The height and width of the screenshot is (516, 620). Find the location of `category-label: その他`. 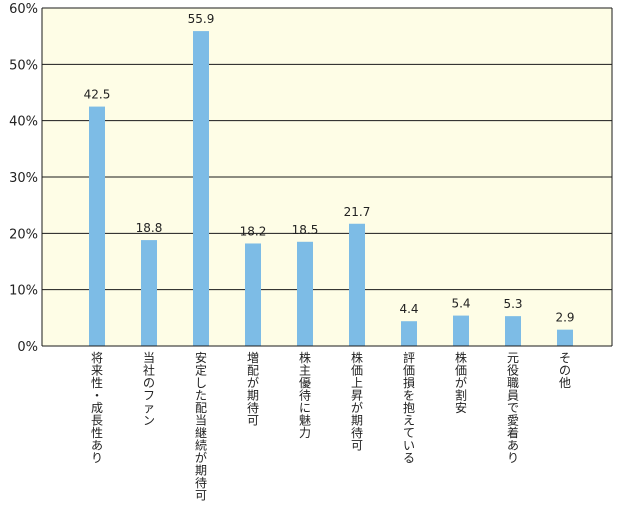

category-label: その他 is located at coordinates (565, 370).